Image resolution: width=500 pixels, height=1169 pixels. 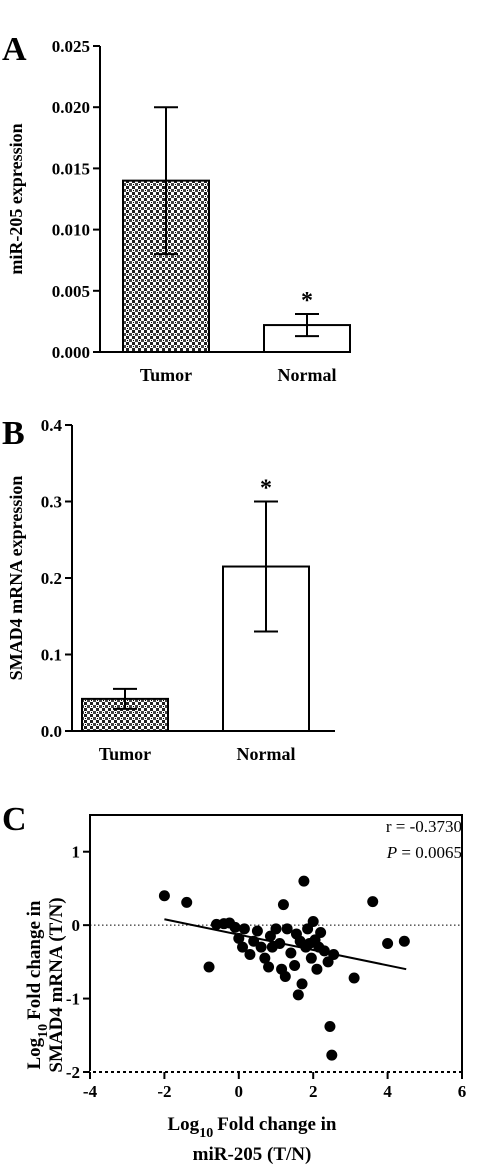 I want to click on panel-c-x-label-line1: Log10 Fold change in, so click(x=252, y=1127).